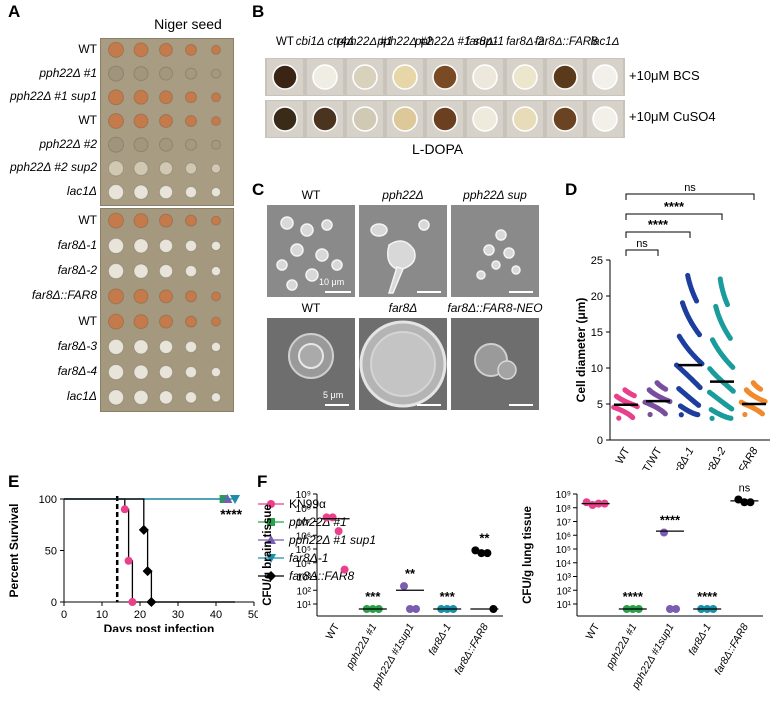 This screenshot has width=779, height=705. What do you see at coordinates (700, 640) in the screenshot?
I see `x-tick-label: far8Δ-1` at bounding box center [700, 640].